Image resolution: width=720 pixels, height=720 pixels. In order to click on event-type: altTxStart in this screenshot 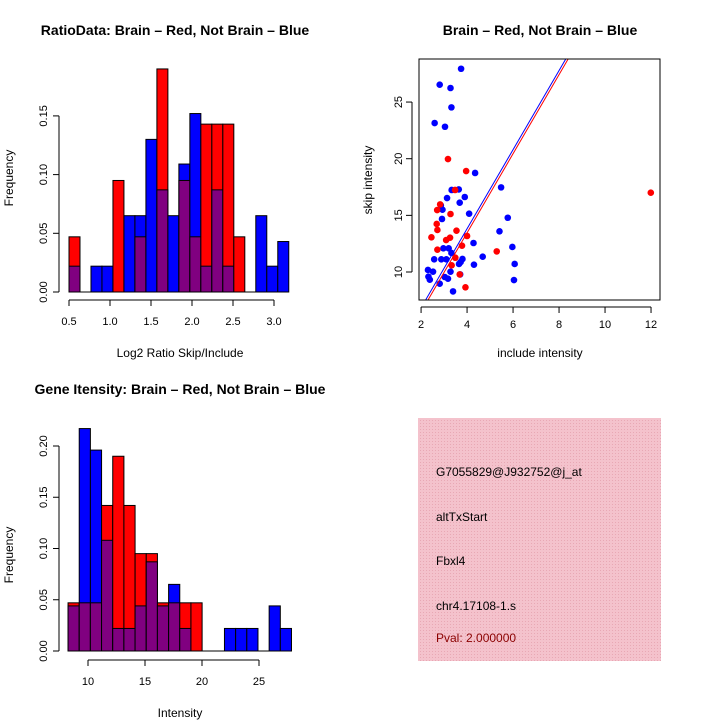, I will do `click(462, 517)`.